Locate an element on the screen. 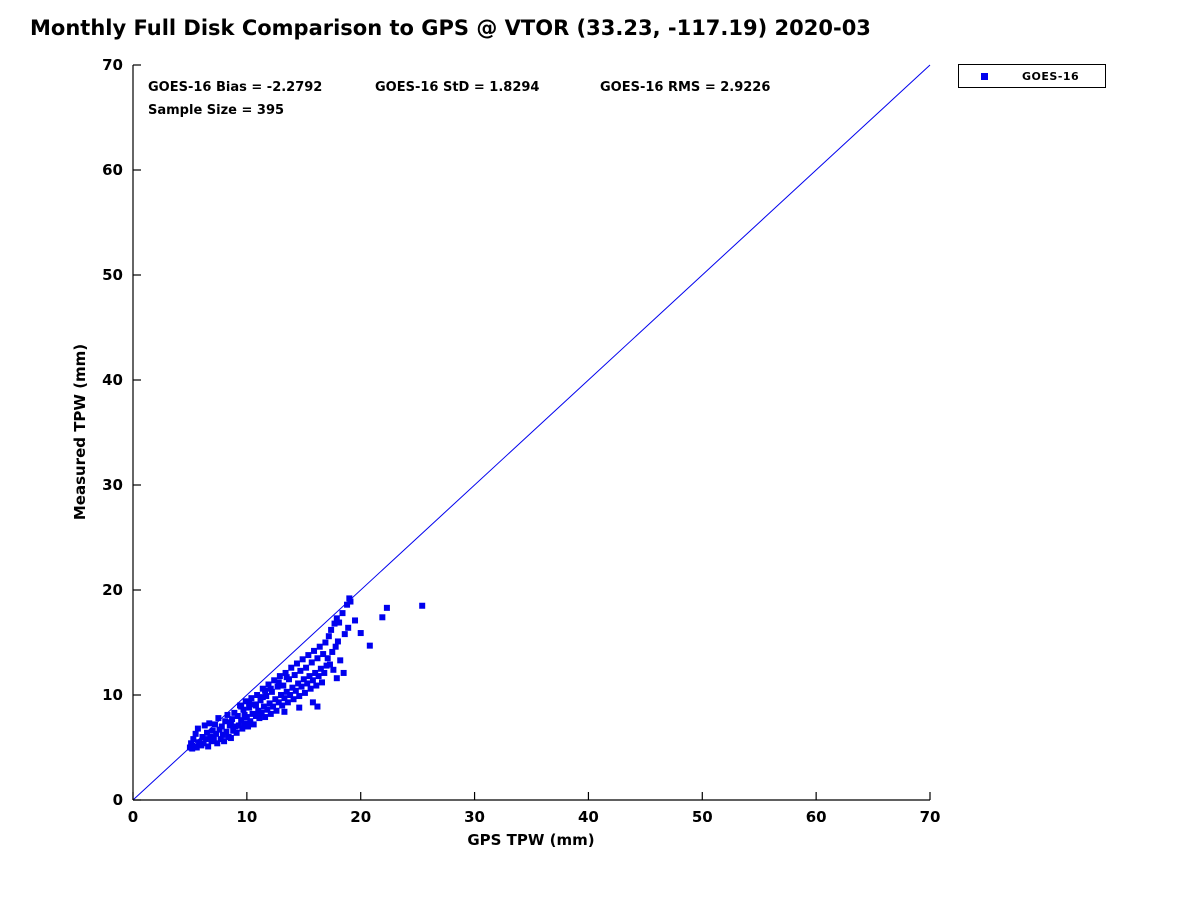 This screenshot has height=900, width=1200. y-tick-label: 10 is located at coordinates (112, 695).